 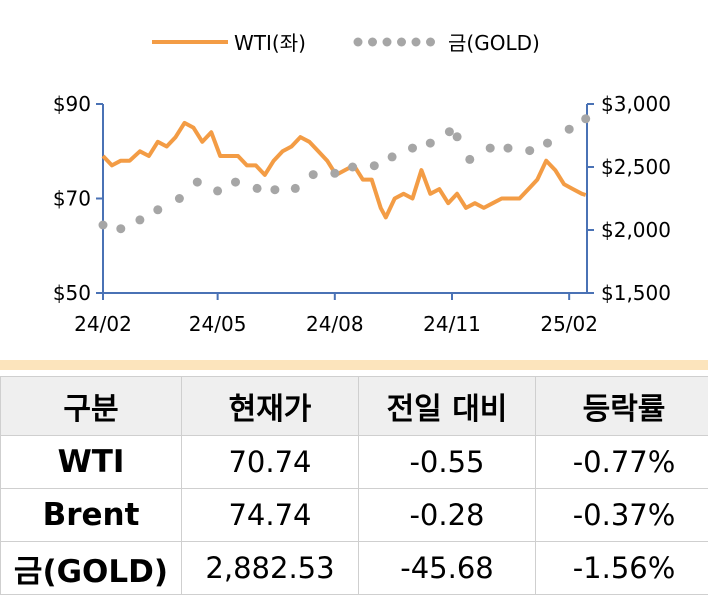 I want to click on x-tick-label: 24/08, so click(x=335, y=324).